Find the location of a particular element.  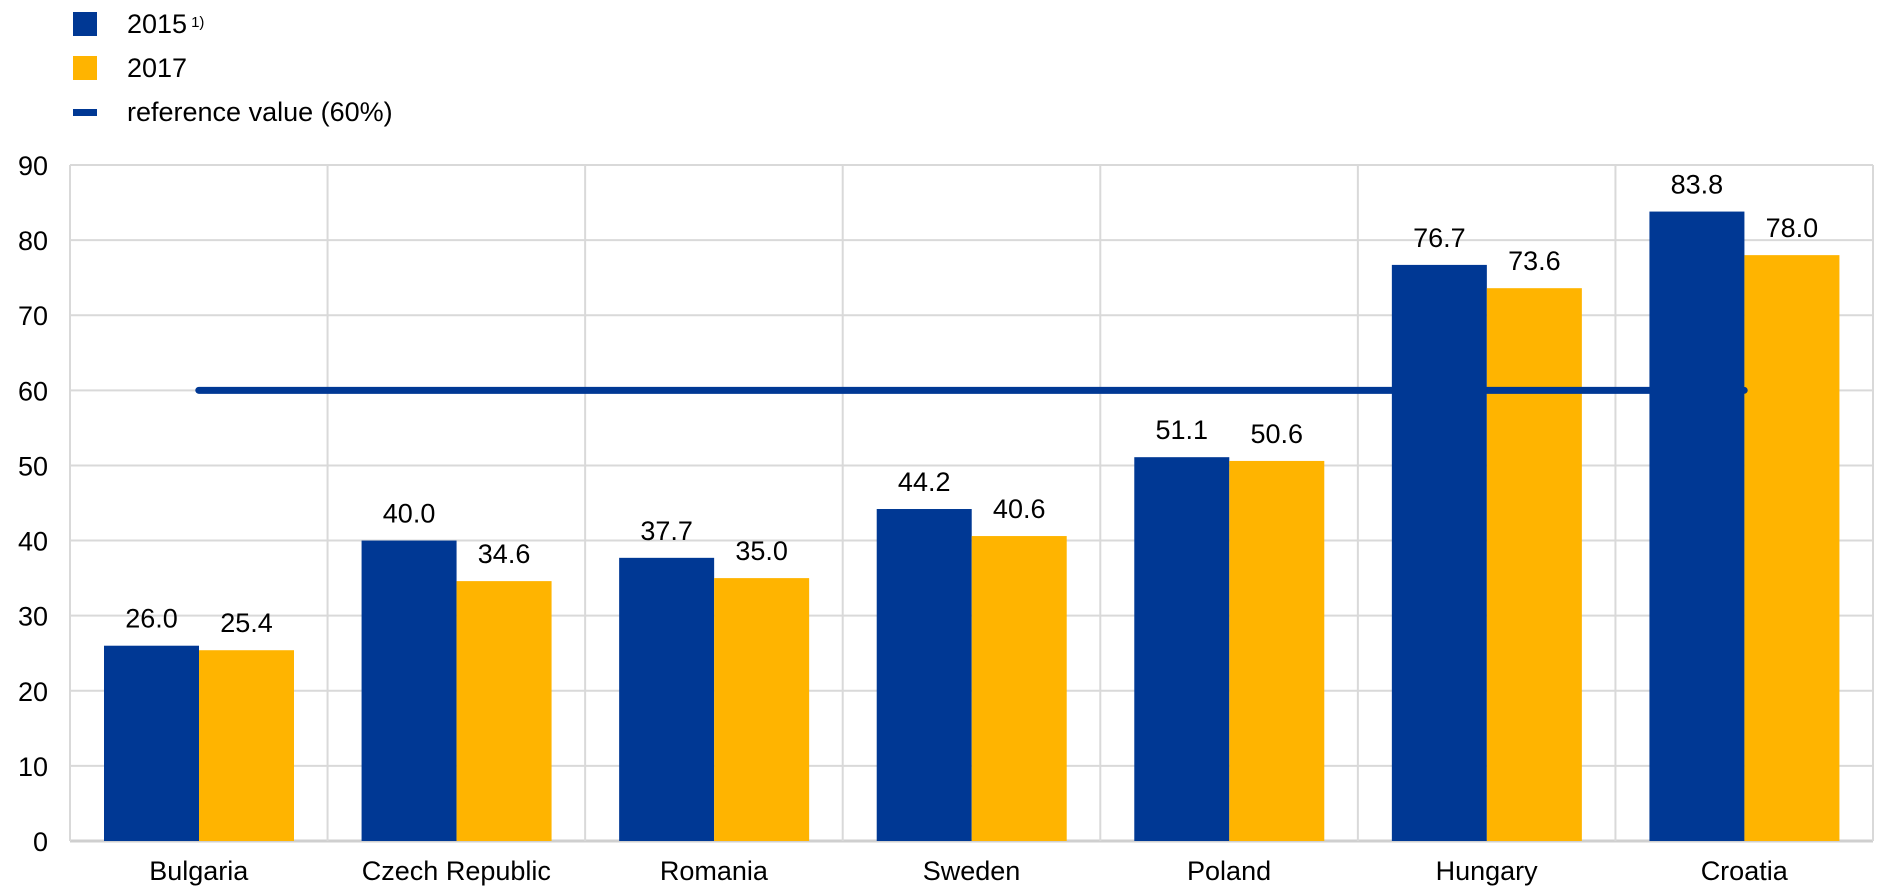

data-label: 78.0 is located at coordinates (1792, 228).